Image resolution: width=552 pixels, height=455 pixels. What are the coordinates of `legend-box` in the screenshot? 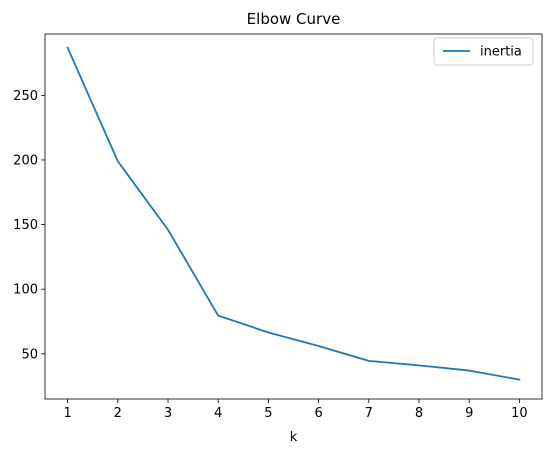 It's located at (483, 51).